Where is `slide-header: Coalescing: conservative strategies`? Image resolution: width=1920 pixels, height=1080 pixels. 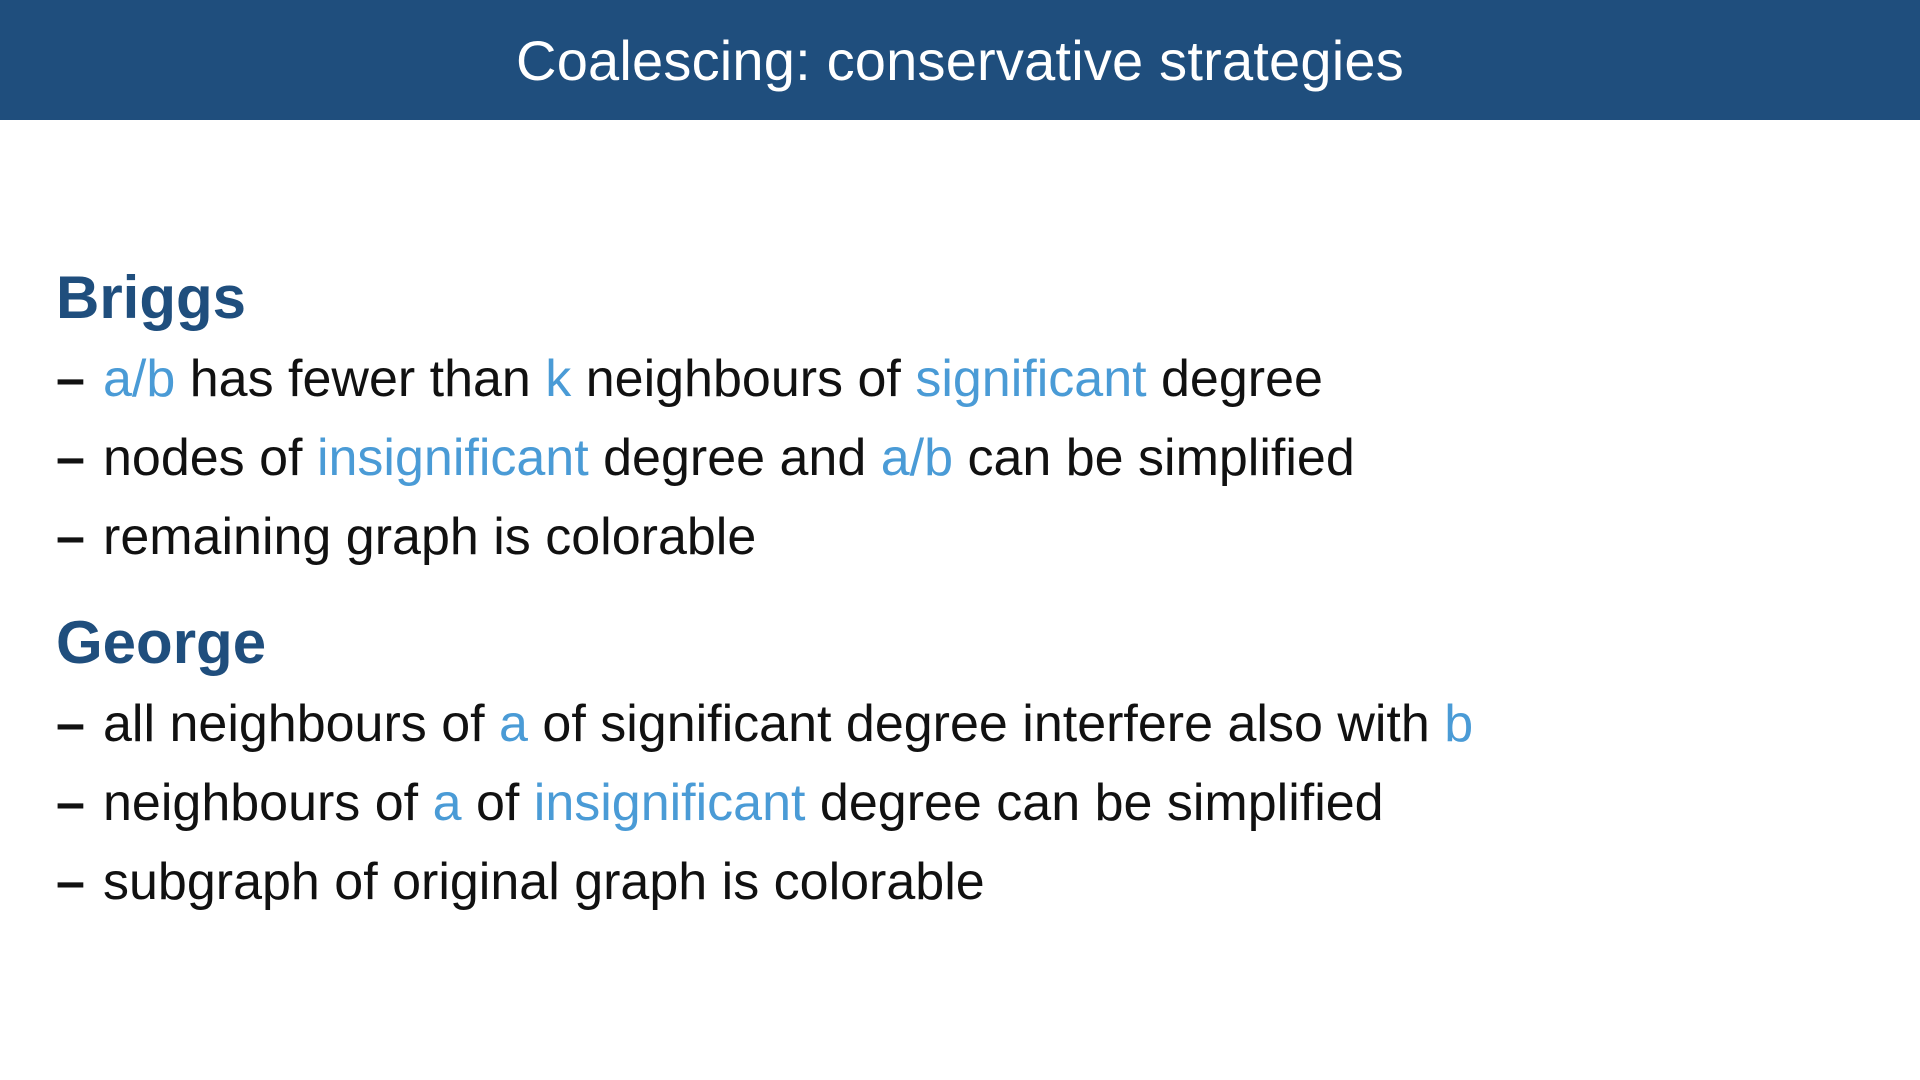 slide-header: Coalescing: conservative strategies is located at coordinates (960, 60).